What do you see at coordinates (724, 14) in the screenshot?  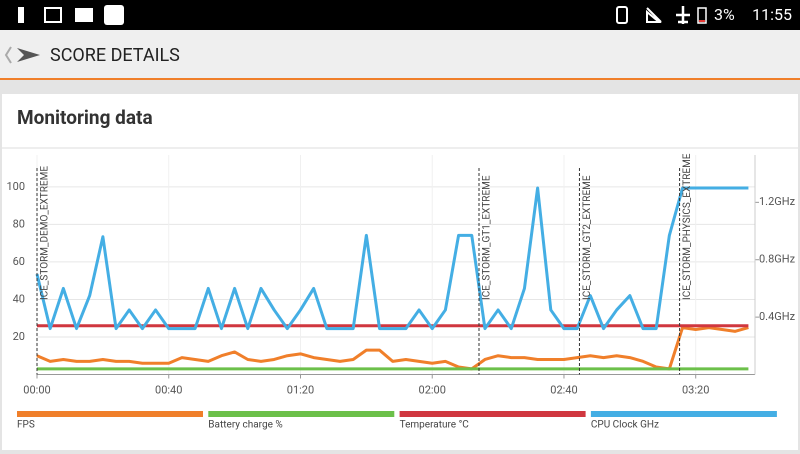 I see `battery-text: 3%` at bounding box center [724, 14].